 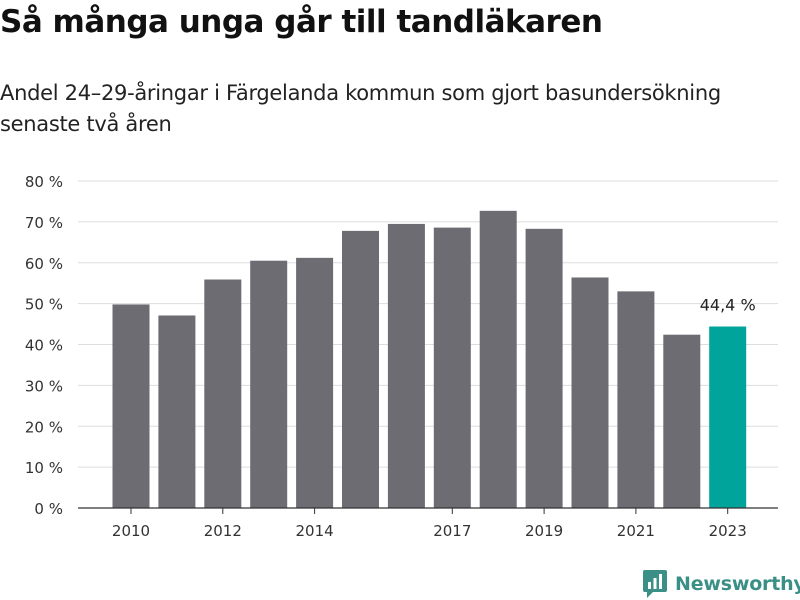 What do you see at coordinates (131, 531) in the screenshot?
I see `x-tick-label: 2010` at bounding box center [131, 531].